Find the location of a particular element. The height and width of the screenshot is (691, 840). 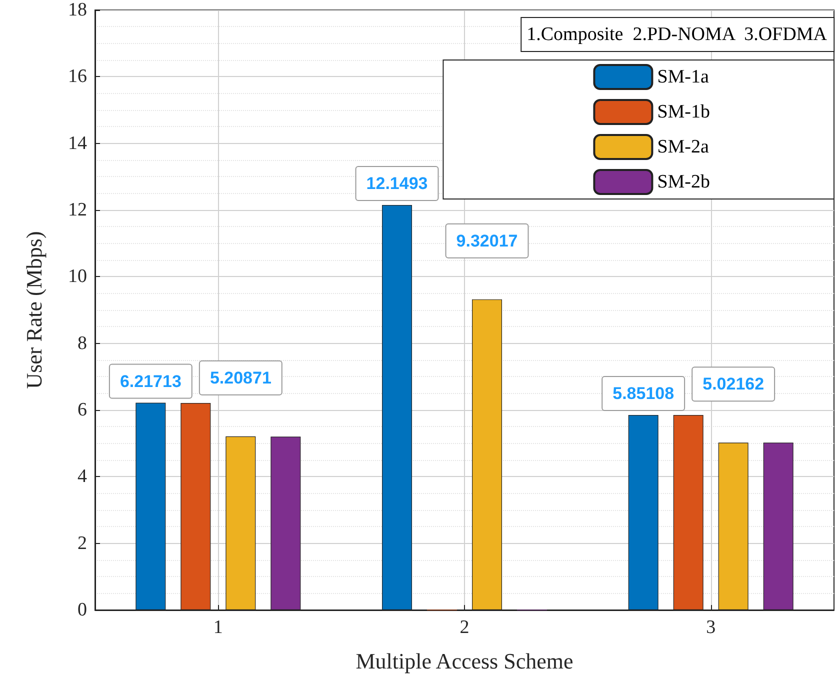

data-label: 12.1493 is located at coordinates (397, 184).